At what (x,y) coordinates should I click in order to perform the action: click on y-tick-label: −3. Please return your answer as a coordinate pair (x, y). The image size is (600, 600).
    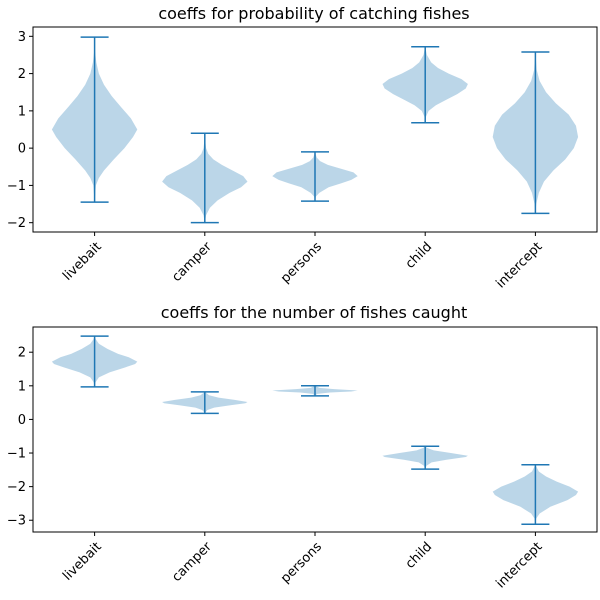
    Looking at the image, I should click on (16, 521).